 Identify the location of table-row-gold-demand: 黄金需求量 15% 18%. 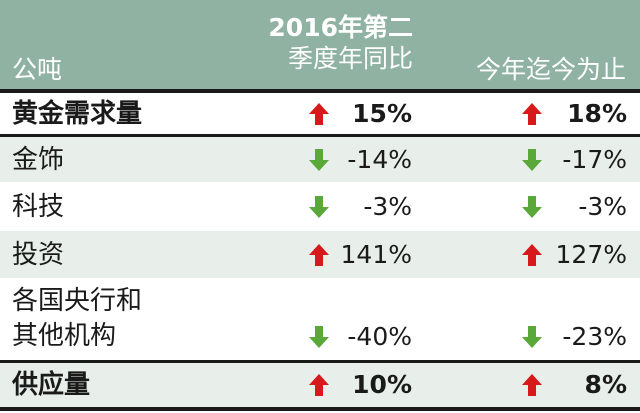
(320, 114).